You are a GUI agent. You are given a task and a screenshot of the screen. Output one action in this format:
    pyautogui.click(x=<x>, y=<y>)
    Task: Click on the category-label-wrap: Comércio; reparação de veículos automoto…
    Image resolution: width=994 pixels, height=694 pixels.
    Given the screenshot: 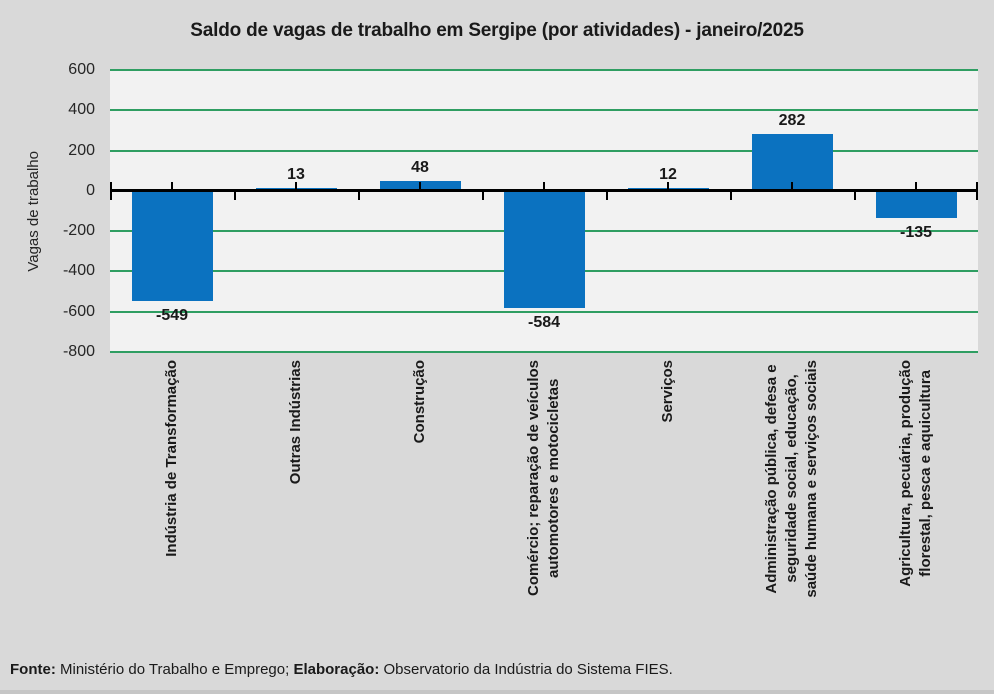 What is the action you would take?
    pyautogui.click(x=544, y=478)
    